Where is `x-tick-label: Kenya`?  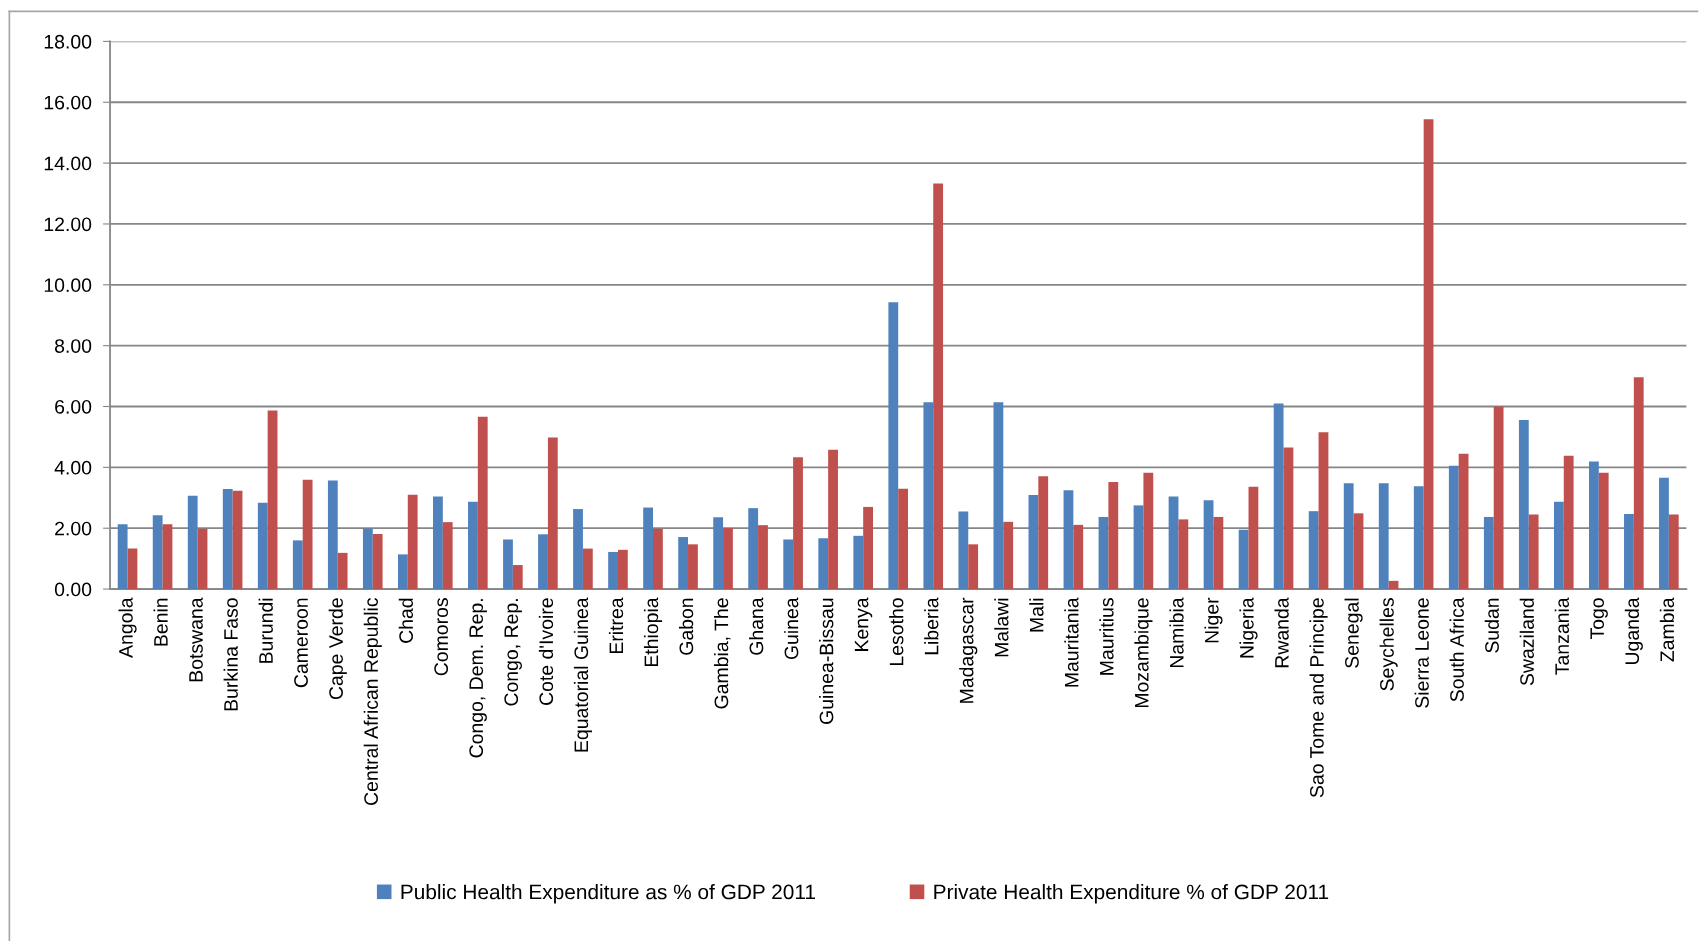
x-tick-label: Kenya is located at coordinates (863, 624).